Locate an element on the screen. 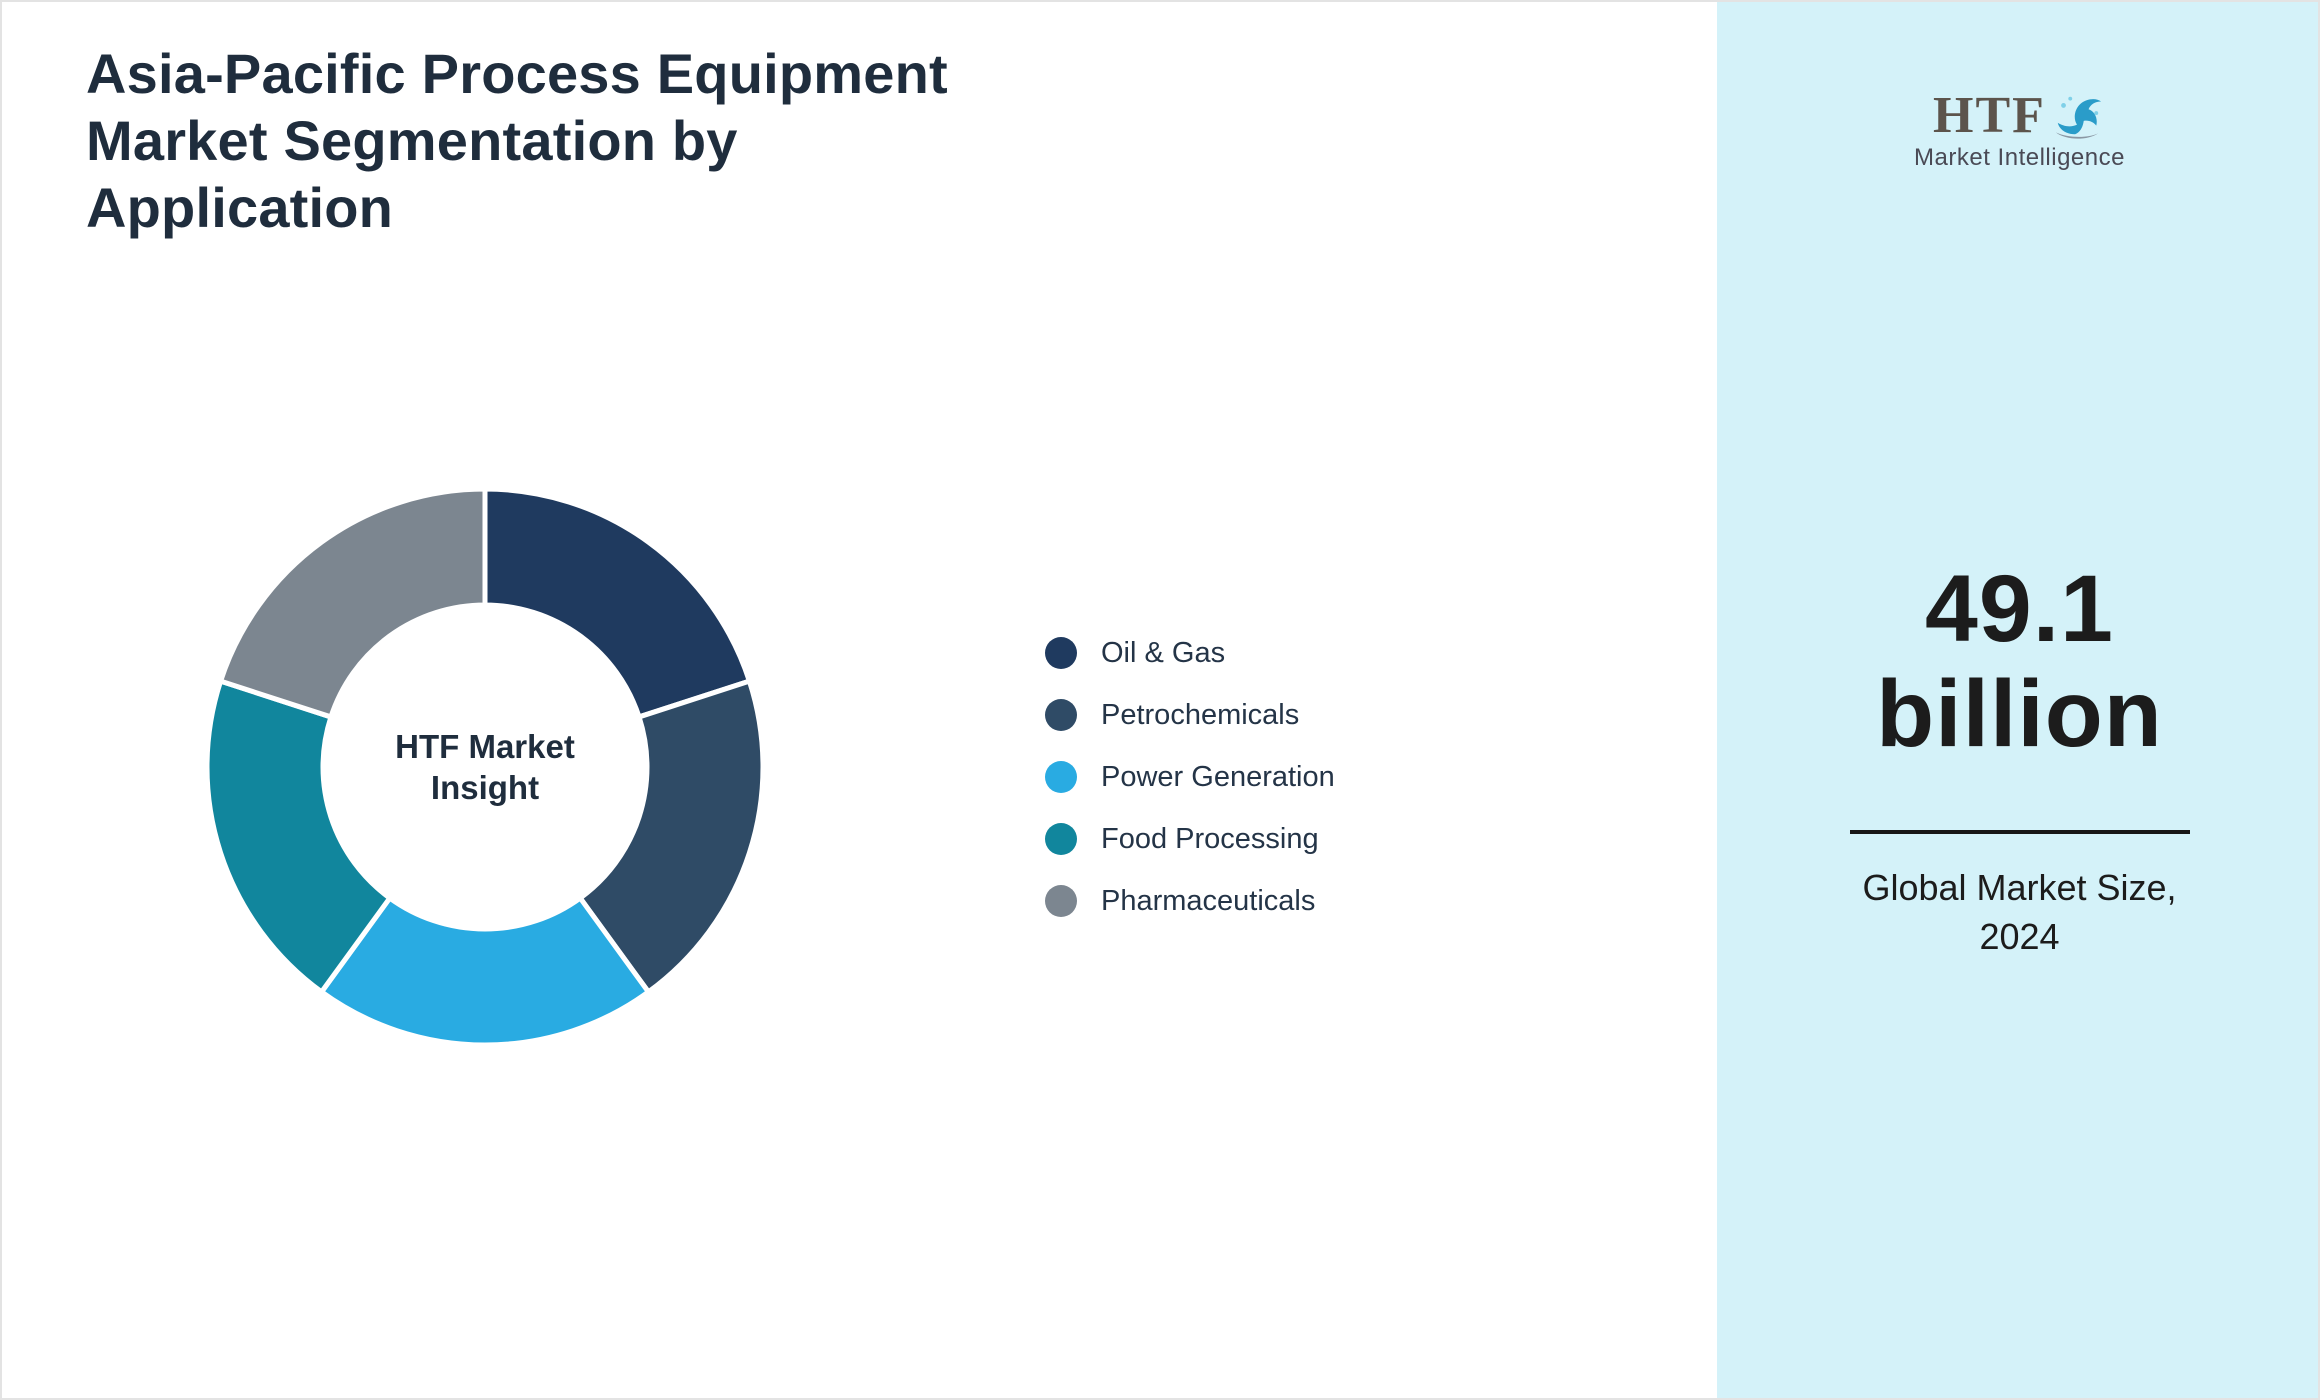 The image size is (2320, 1400). legend-item: Oil & Gas is located at coordinates (1190, 653).